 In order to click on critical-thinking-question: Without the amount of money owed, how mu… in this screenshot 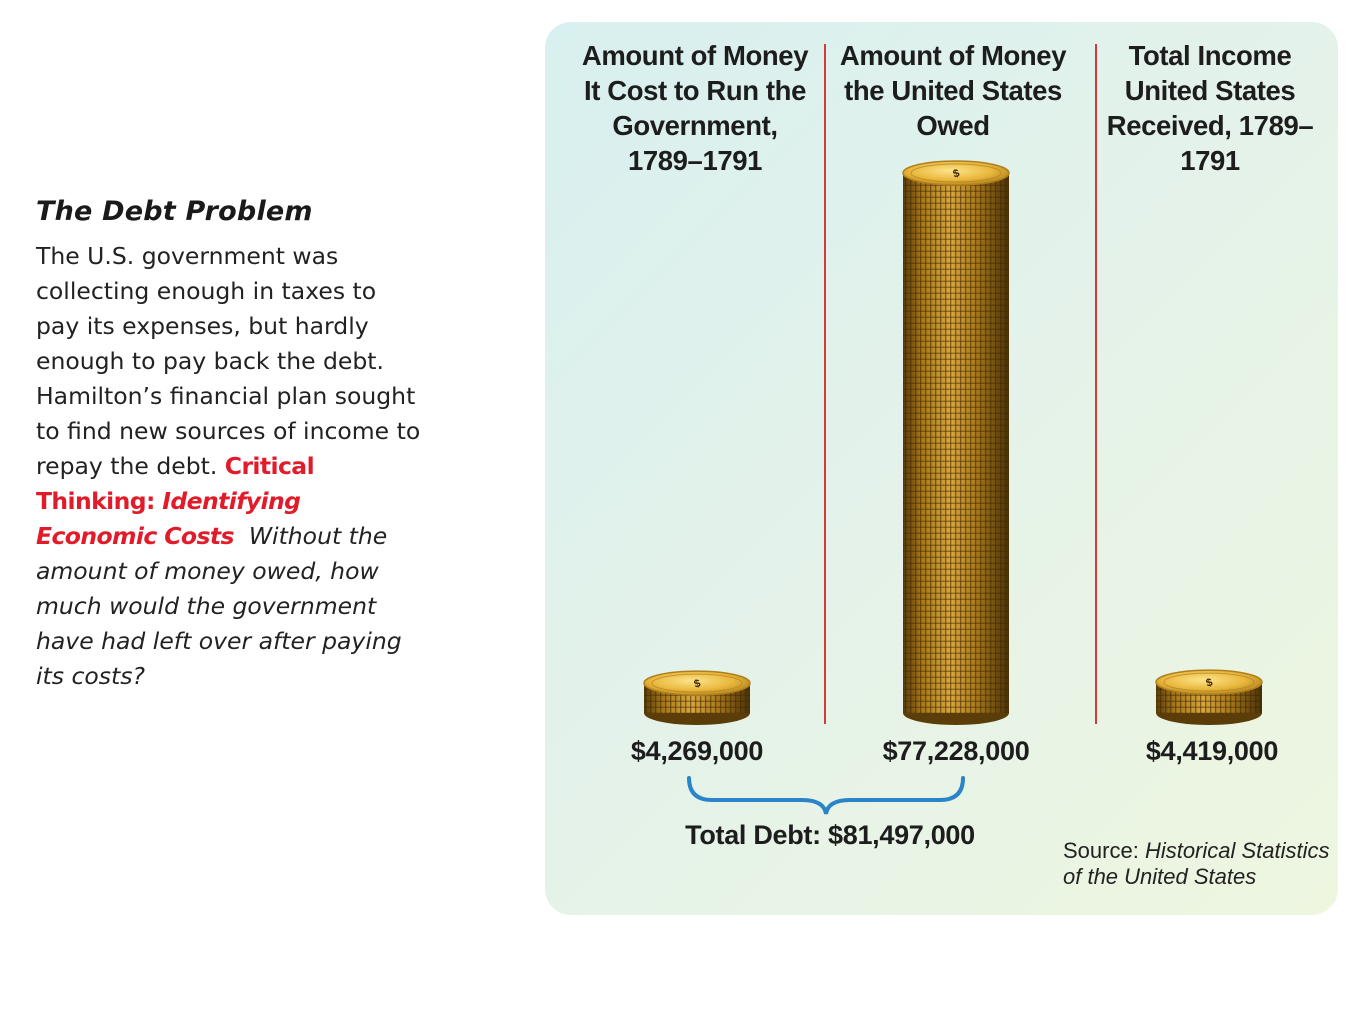, I will do `click(219, 606)`.